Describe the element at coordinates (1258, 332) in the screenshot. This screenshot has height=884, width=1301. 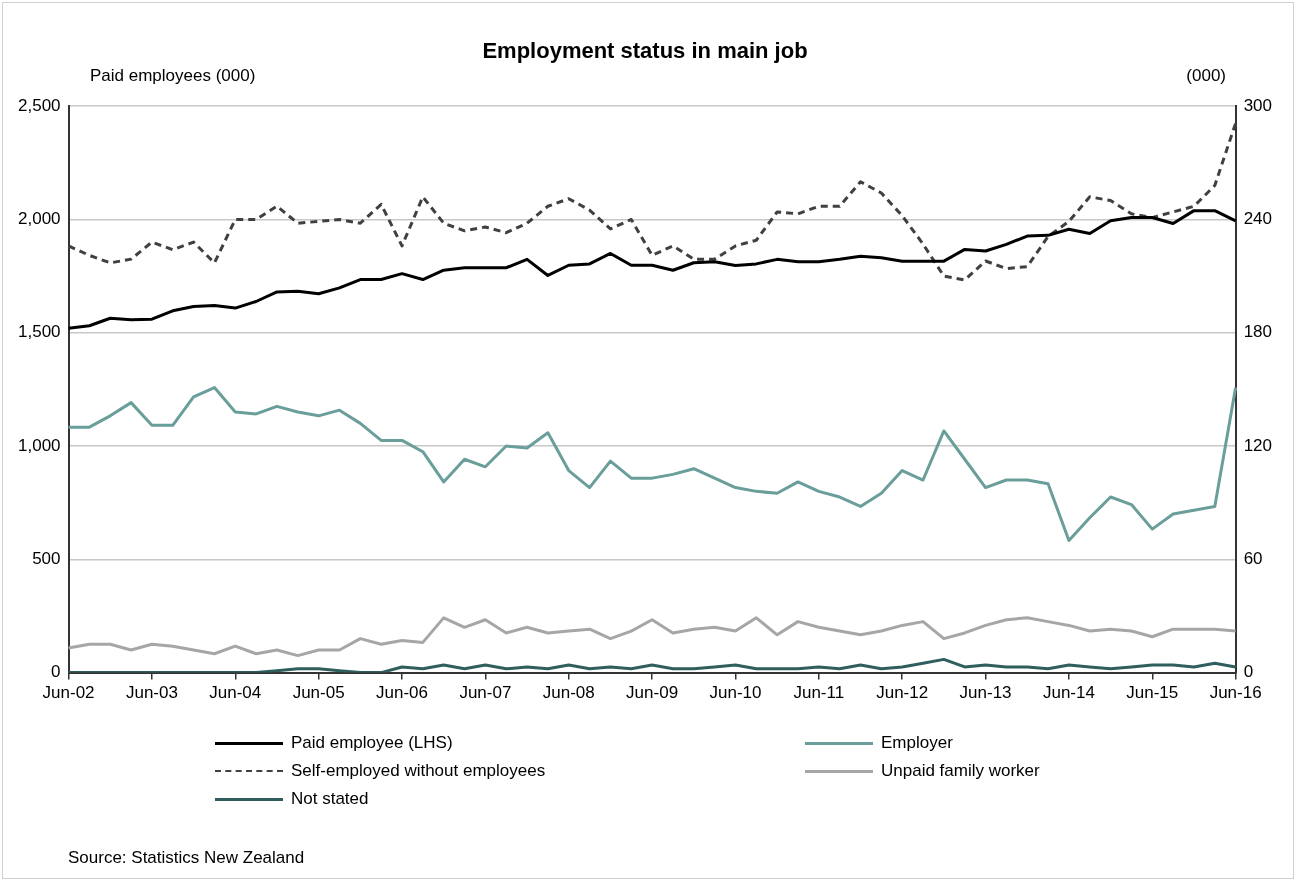
I see `y2-tick-label: 180` at that location.